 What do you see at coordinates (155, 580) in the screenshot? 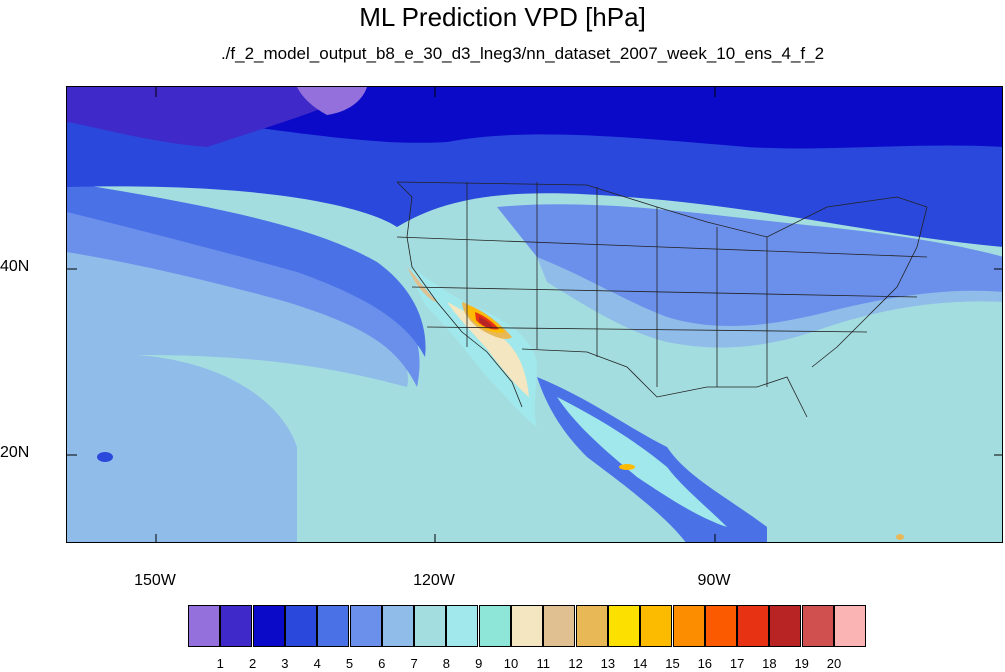
I see `lon-label-150w: 150W` at bounding box center [155, 580].